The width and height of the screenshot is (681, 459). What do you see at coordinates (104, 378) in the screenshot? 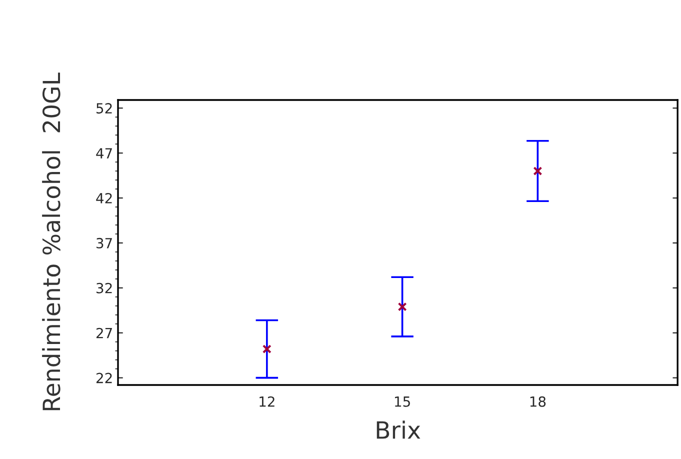
I see `y-tick-label: 22` at bounding box center [104, 378].